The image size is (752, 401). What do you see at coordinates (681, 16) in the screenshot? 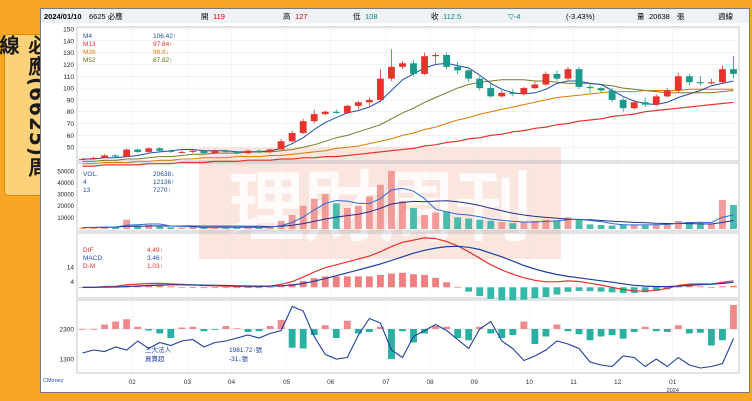
I see `volume-unit: 張` at bounding box center [681, 16].